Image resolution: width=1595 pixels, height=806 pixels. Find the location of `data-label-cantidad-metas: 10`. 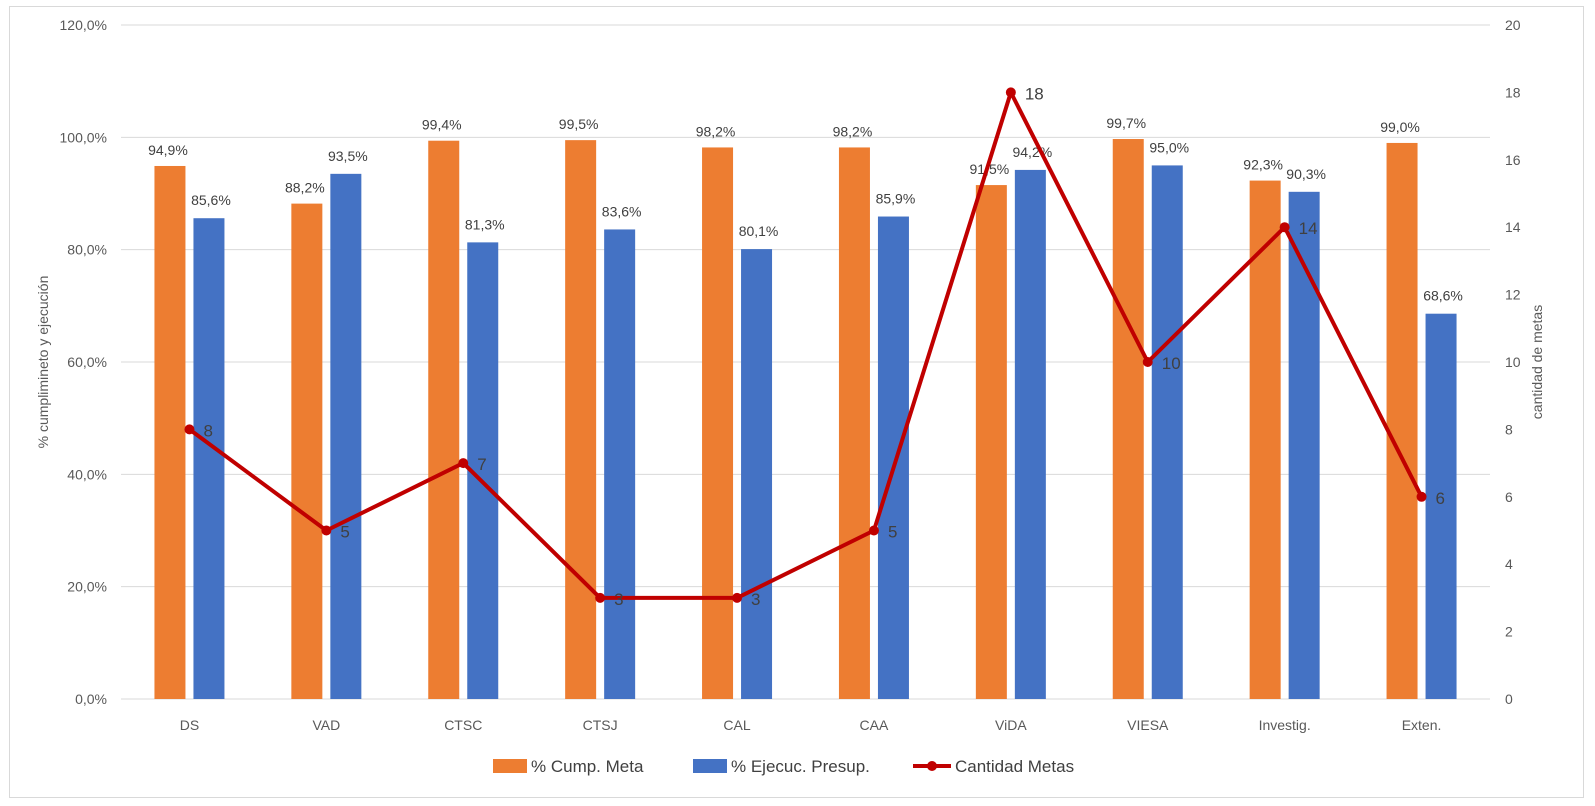

data-label-cantidad-metas: 10 is located at coordinates (1171, 363).